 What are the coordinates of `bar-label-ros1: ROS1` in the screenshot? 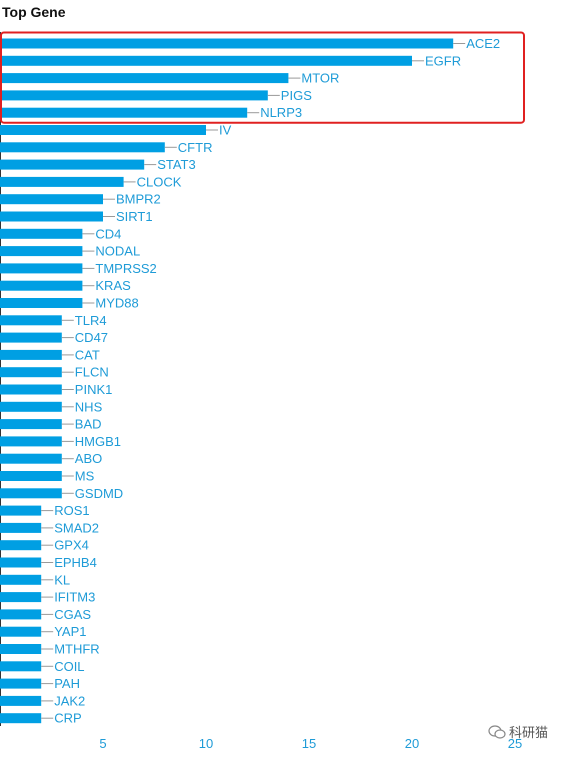 It's located at (71, 510).